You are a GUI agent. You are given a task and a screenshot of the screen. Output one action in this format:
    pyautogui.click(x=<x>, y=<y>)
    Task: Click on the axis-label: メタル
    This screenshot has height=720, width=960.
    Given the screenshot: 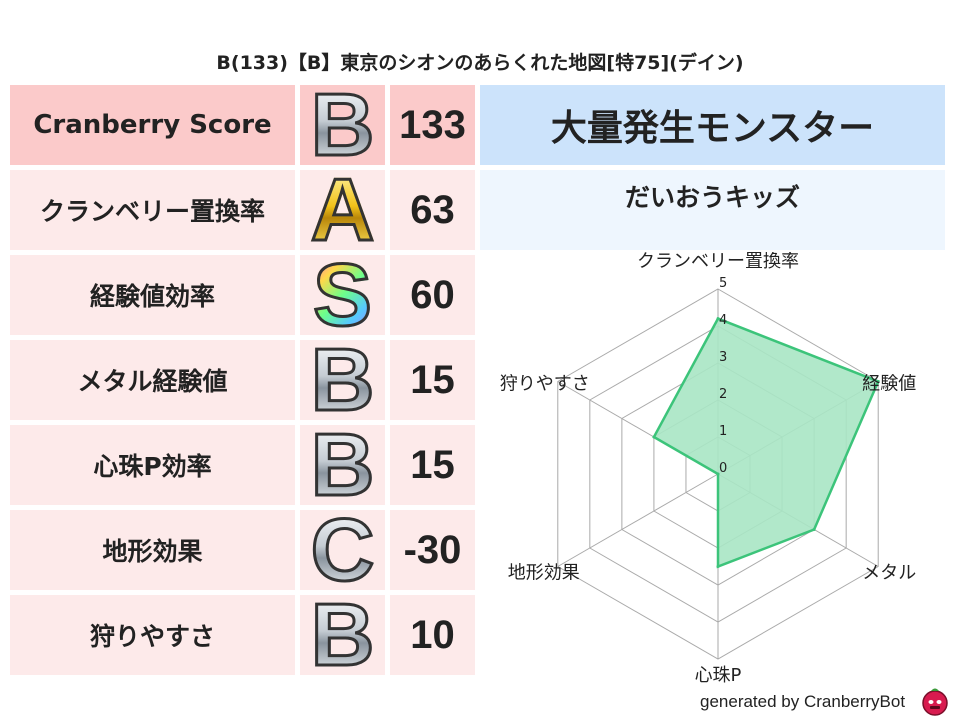 What is the action you would take?
    pyautogui.click(x=889, y=573)
    